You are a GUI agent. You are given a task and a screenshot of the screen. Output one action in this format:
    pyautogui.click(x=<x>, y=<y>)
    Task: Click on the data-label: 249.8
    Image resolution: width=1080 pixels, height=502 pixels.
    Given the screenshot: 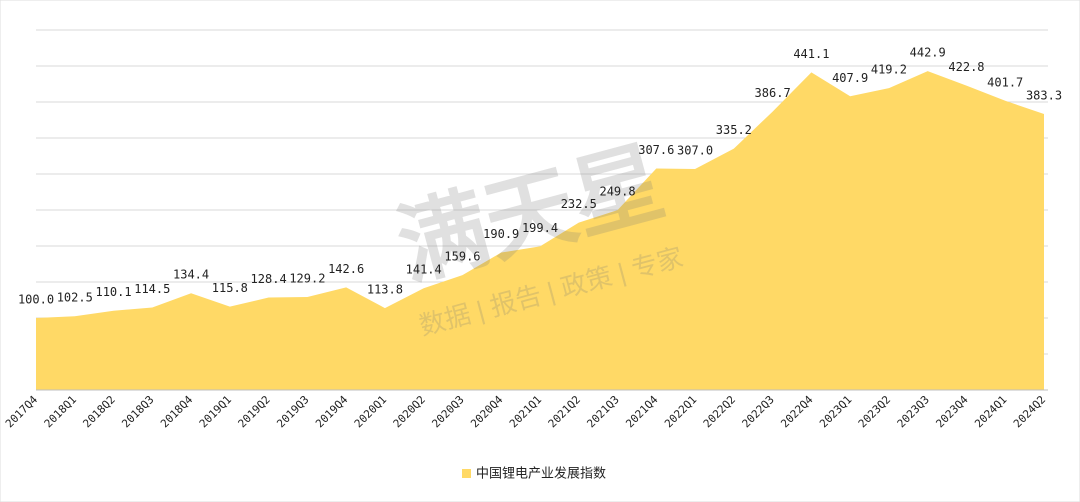 What is the action you would take?
    pyautogui.click(x=617, y=192)
    